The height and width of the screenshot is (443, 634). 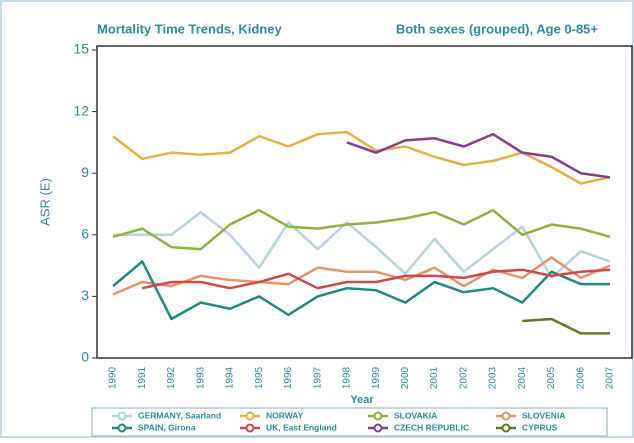 What do you see at coordinates (610, 377) in the screenshot?
I see `x-tick-label: 2007` at bounding box center [610, 377].